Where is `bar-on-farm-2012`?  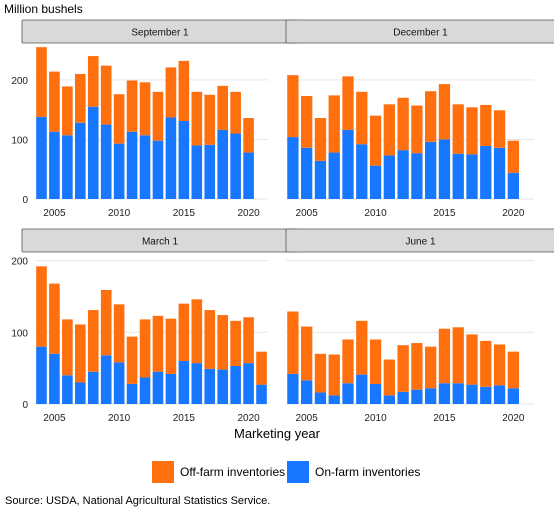 bar-on-farm-2012 is located at coordinates (403, 174).